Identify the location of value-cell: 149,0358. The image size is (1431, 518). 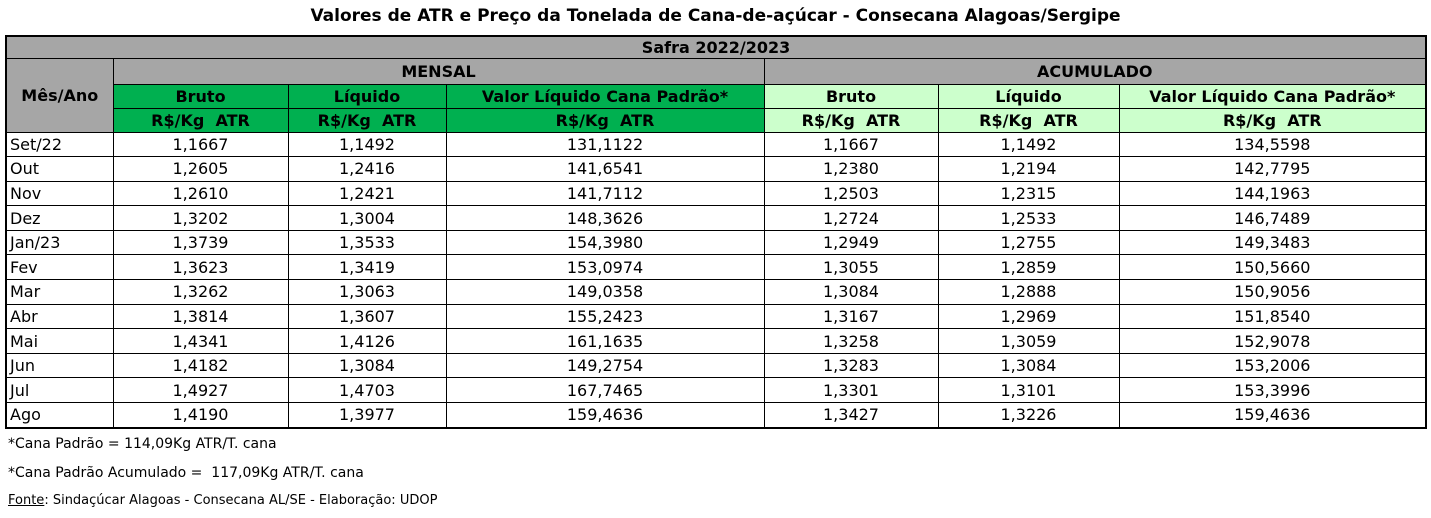
(605, 292).